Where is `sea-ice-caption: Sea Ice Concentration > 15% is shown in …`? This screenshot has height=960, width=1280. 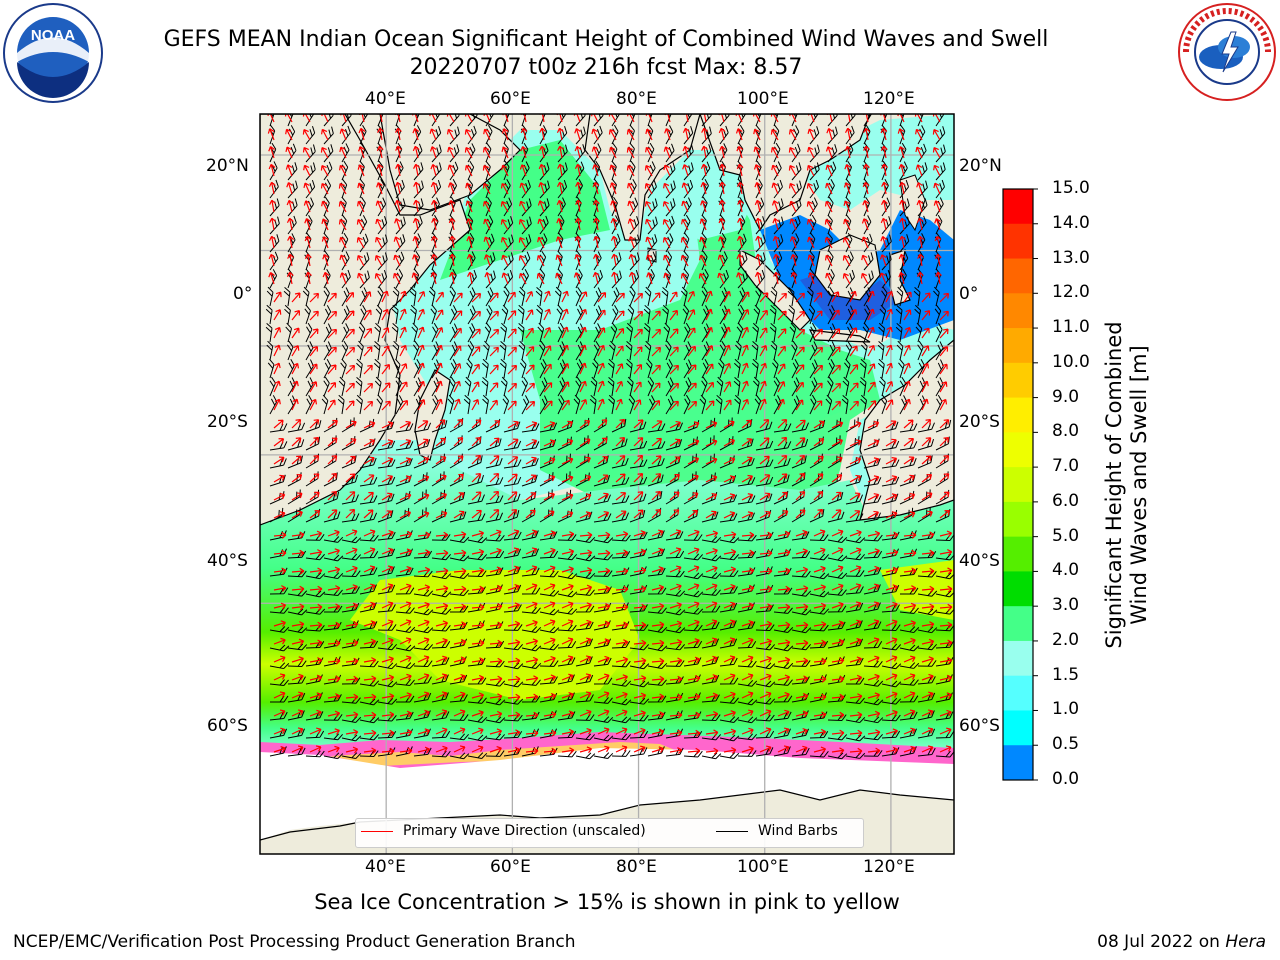 sea-ice-caption: Sea Ice Concentration > 15% is shown in … is located at coordinates (607, 902).